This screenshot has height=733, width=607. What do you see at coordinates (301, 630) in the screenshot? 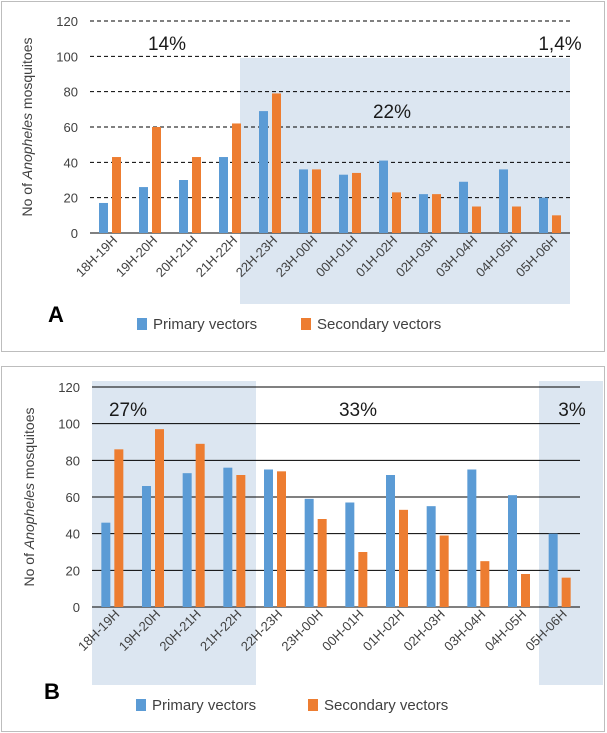
I see `x-tick-label: 23H-00H` at bounding box center [301, 630].